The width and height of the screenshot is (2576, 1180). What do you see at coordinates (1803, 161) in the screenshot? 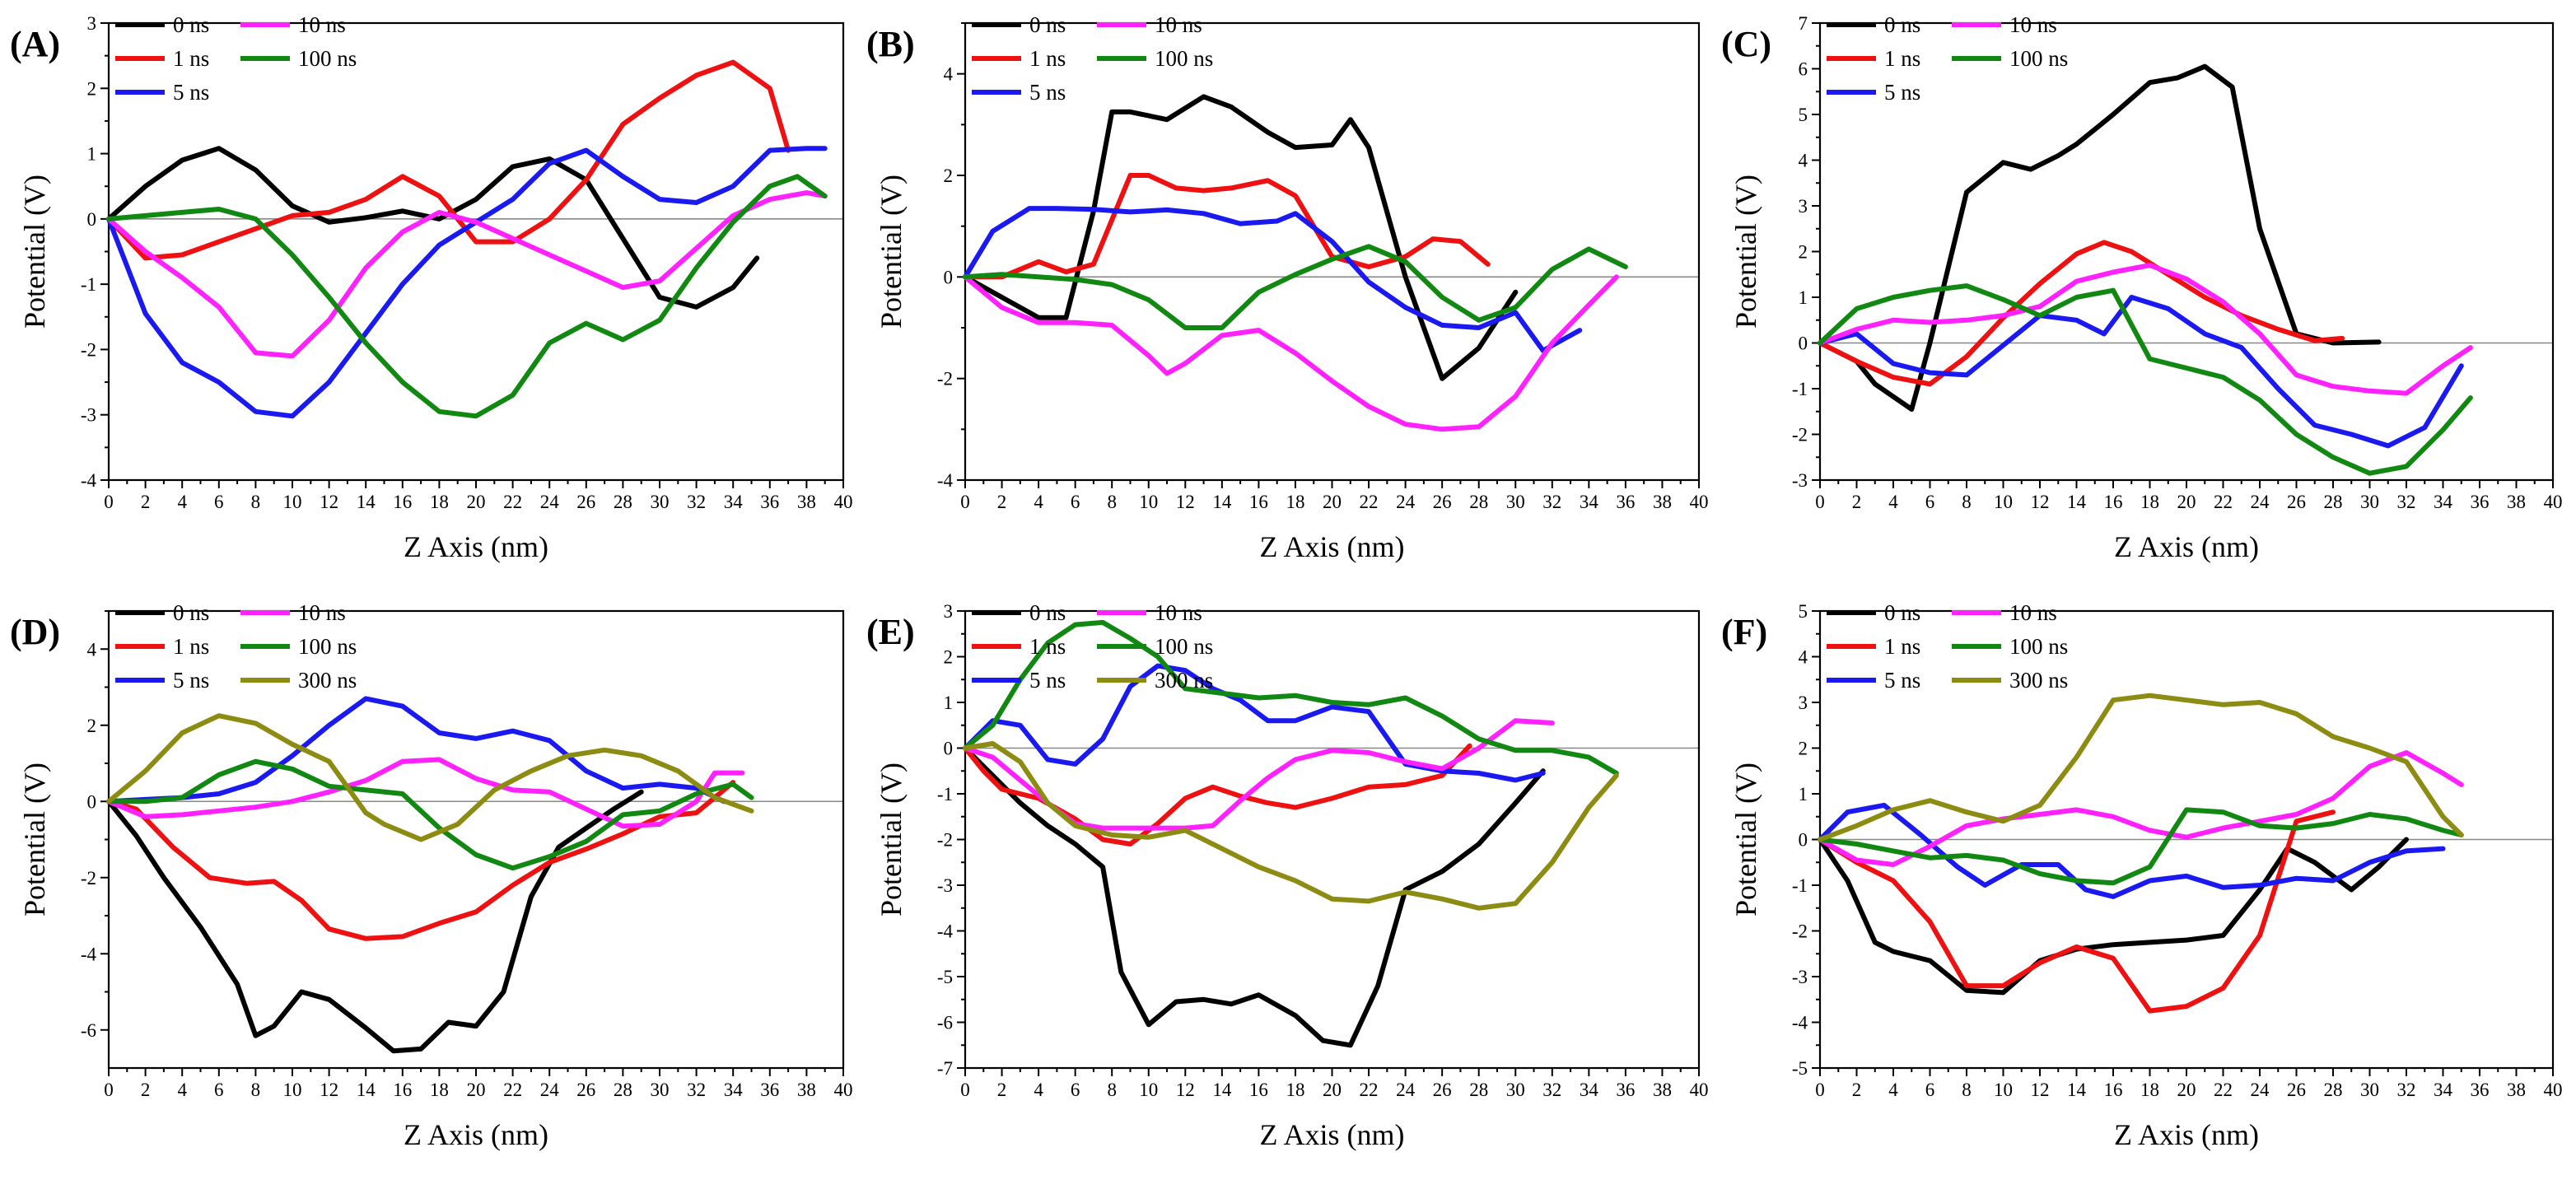
I see `y-tick-label: 4` at bounding box center [1803, 161].